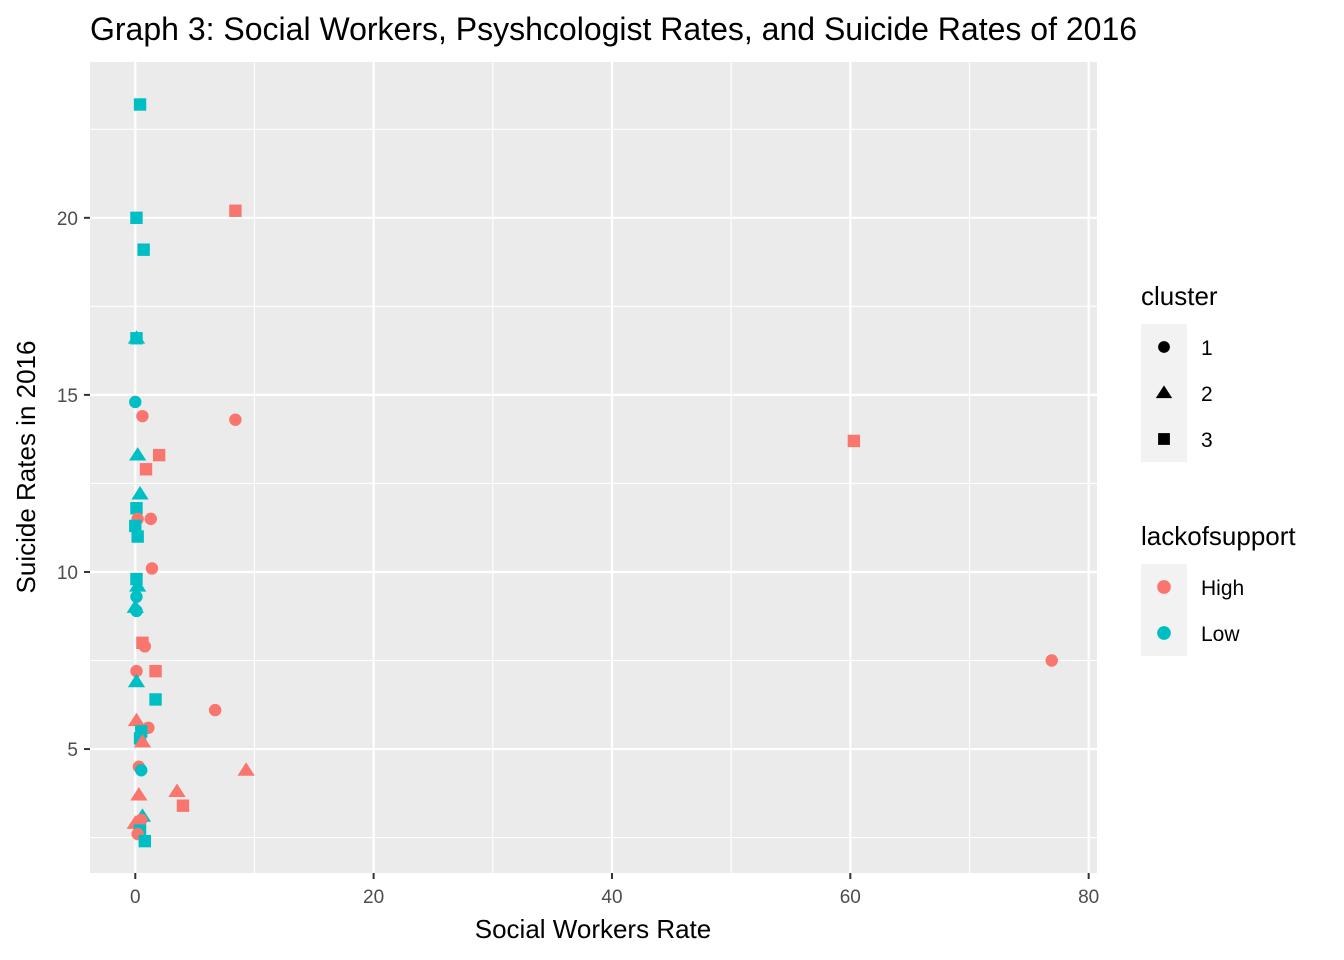 This screenshot has height=960, width=1344. I want to click on x-tick-label: 80, so click(1088, 897).